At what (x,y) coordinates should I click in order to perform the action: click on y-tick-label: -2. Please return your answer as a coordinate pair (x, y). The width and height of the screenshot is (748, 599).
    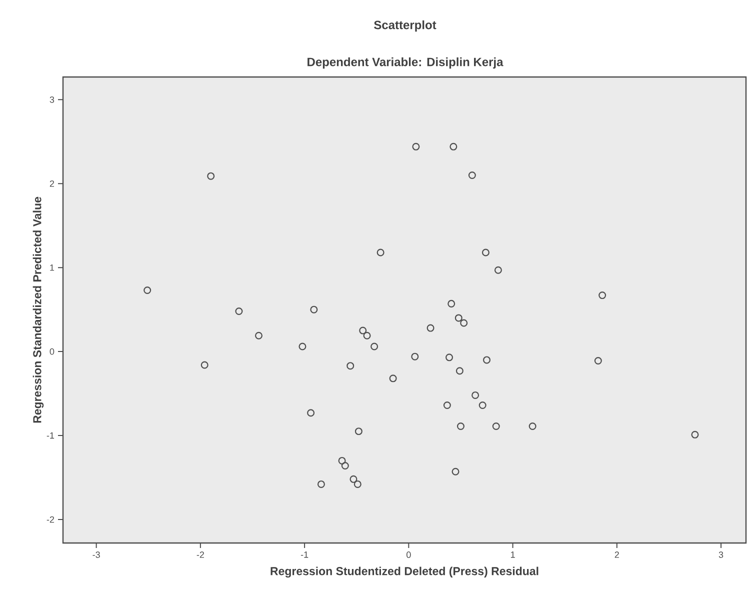
    Looking at the image, I should click on (50, 519).